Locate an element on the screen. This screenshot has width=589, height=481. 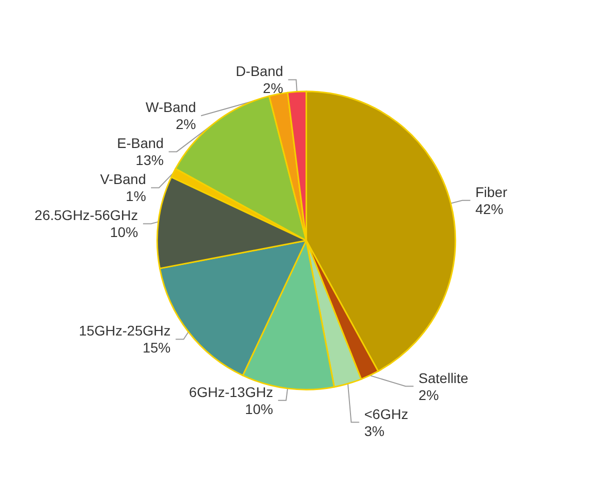
data-label: 13% is located at coordinates (150, 160).